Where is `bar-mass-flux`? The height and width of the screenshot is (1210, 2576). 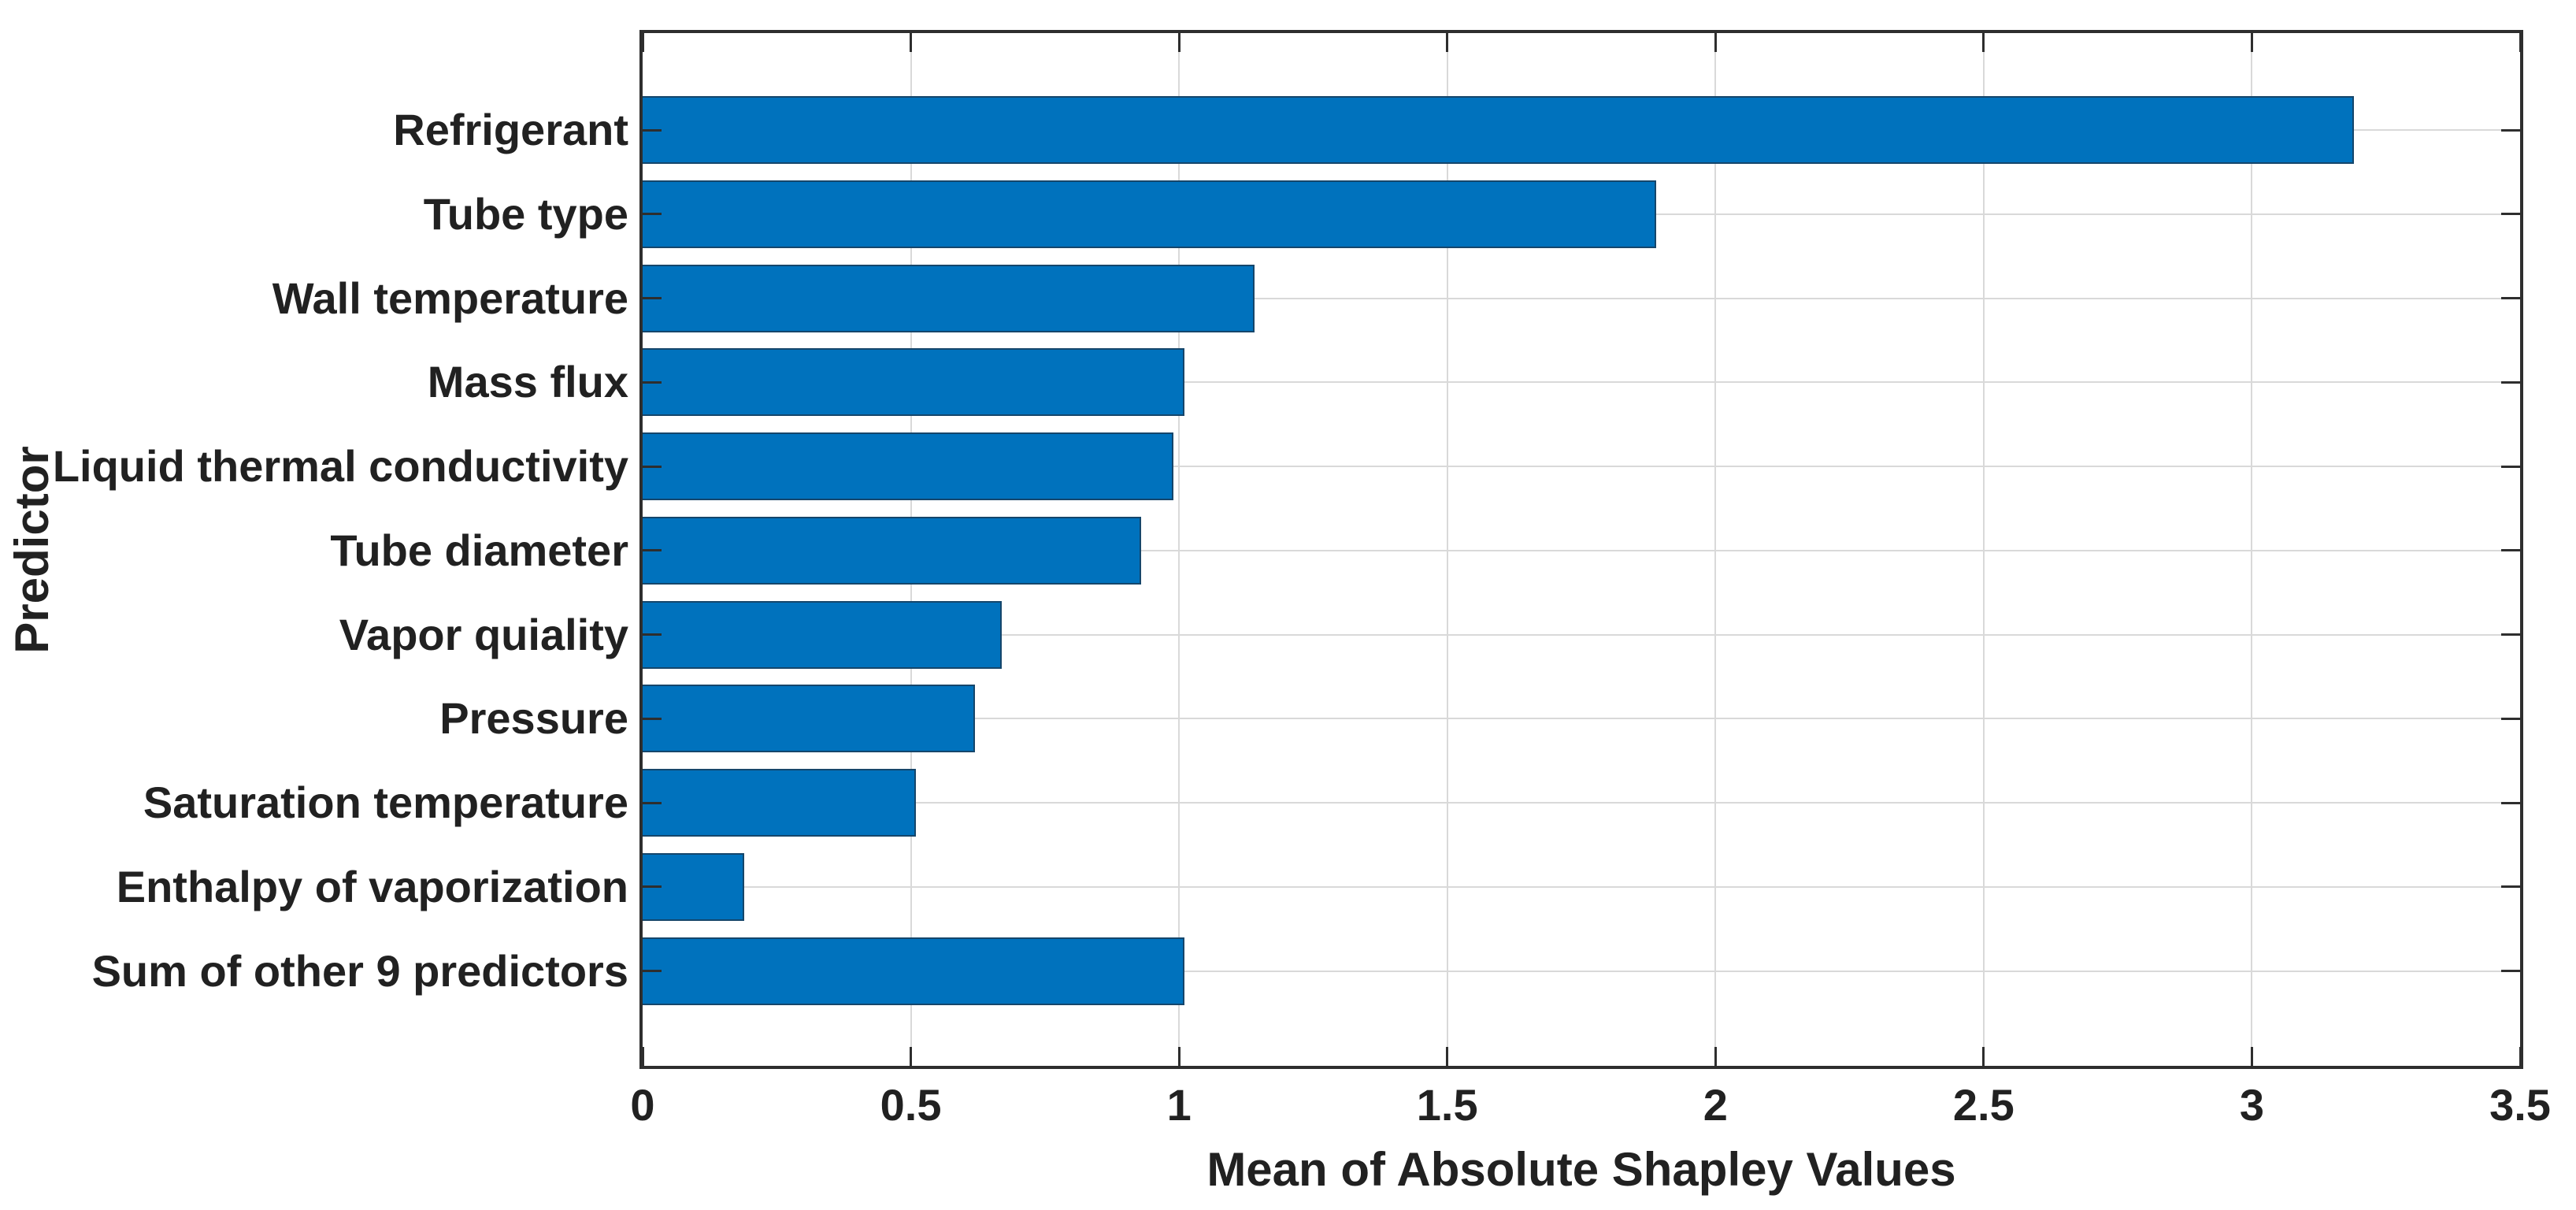 bar-mass-flux is located at coordinates (913, 382).